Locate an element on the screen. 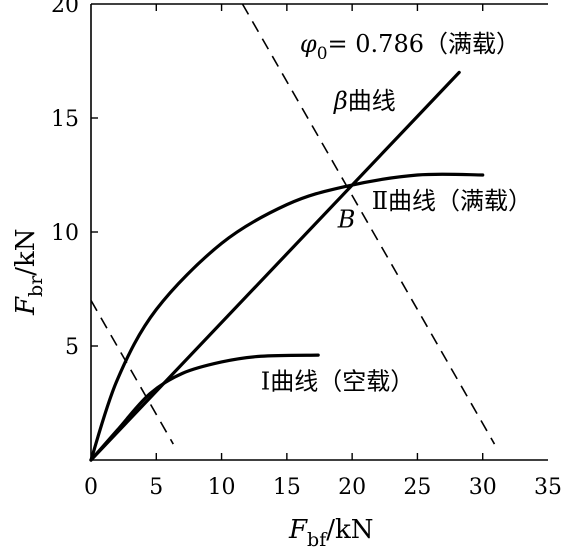  y-axis-title: Fbr/kN is located at coordinates (29, 272).